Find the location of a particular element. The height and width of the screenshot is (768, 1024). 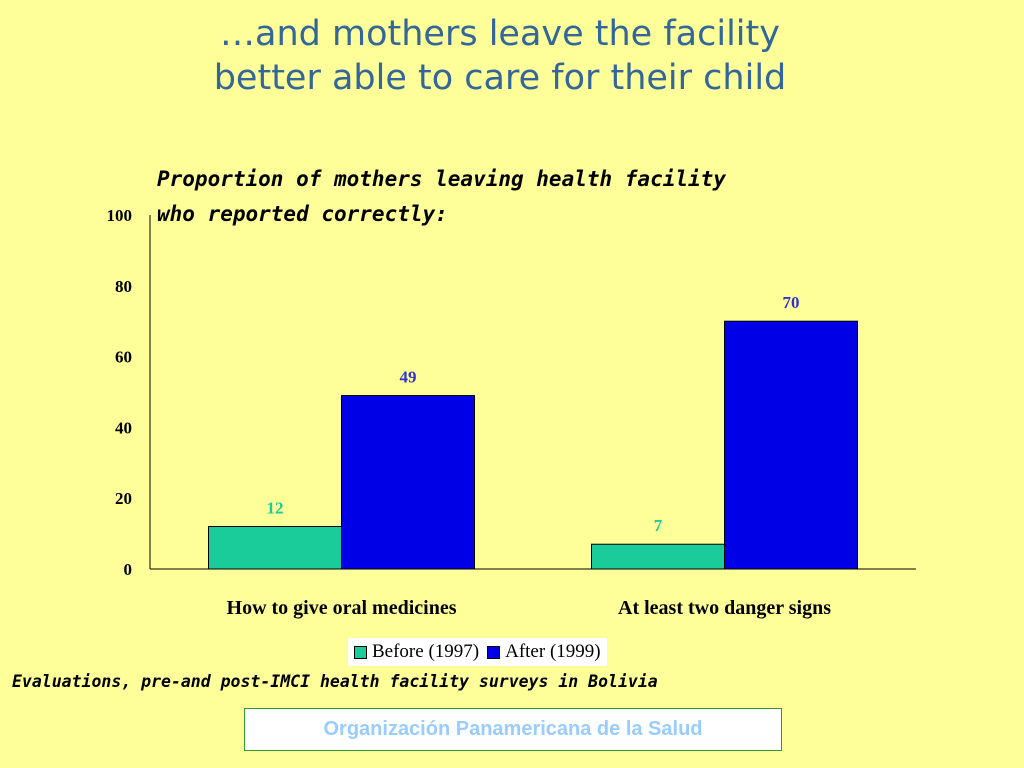

organization-name: Organización Panamericana de la Salud is located at coordinates (513, 729).